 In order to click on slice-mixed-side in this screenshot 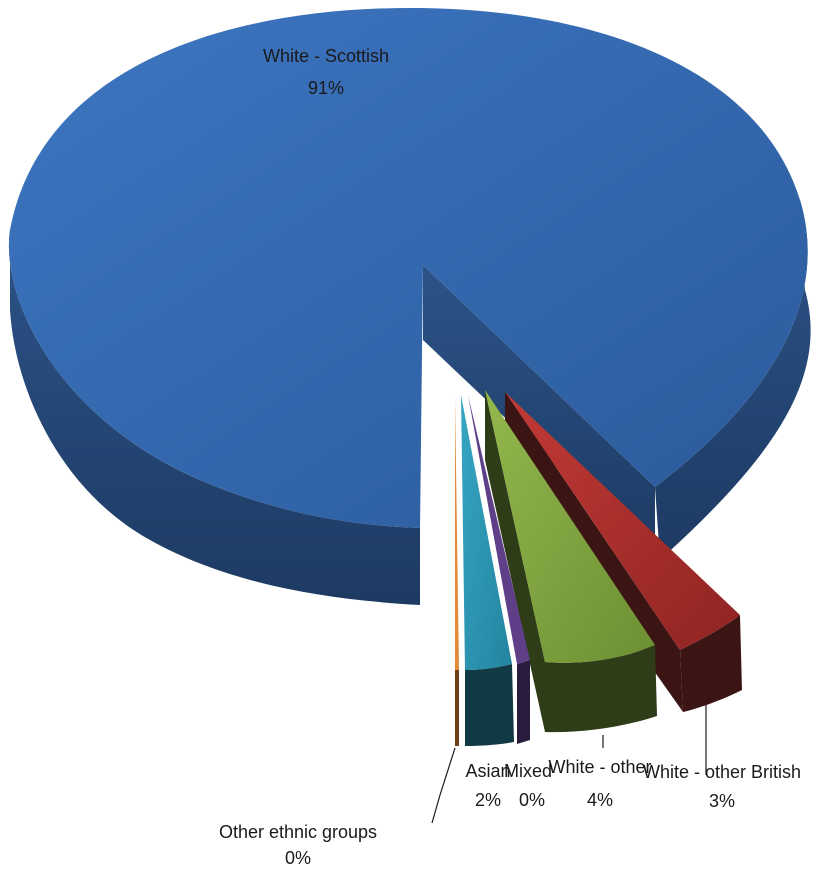, I will do `click(523, 702)`.